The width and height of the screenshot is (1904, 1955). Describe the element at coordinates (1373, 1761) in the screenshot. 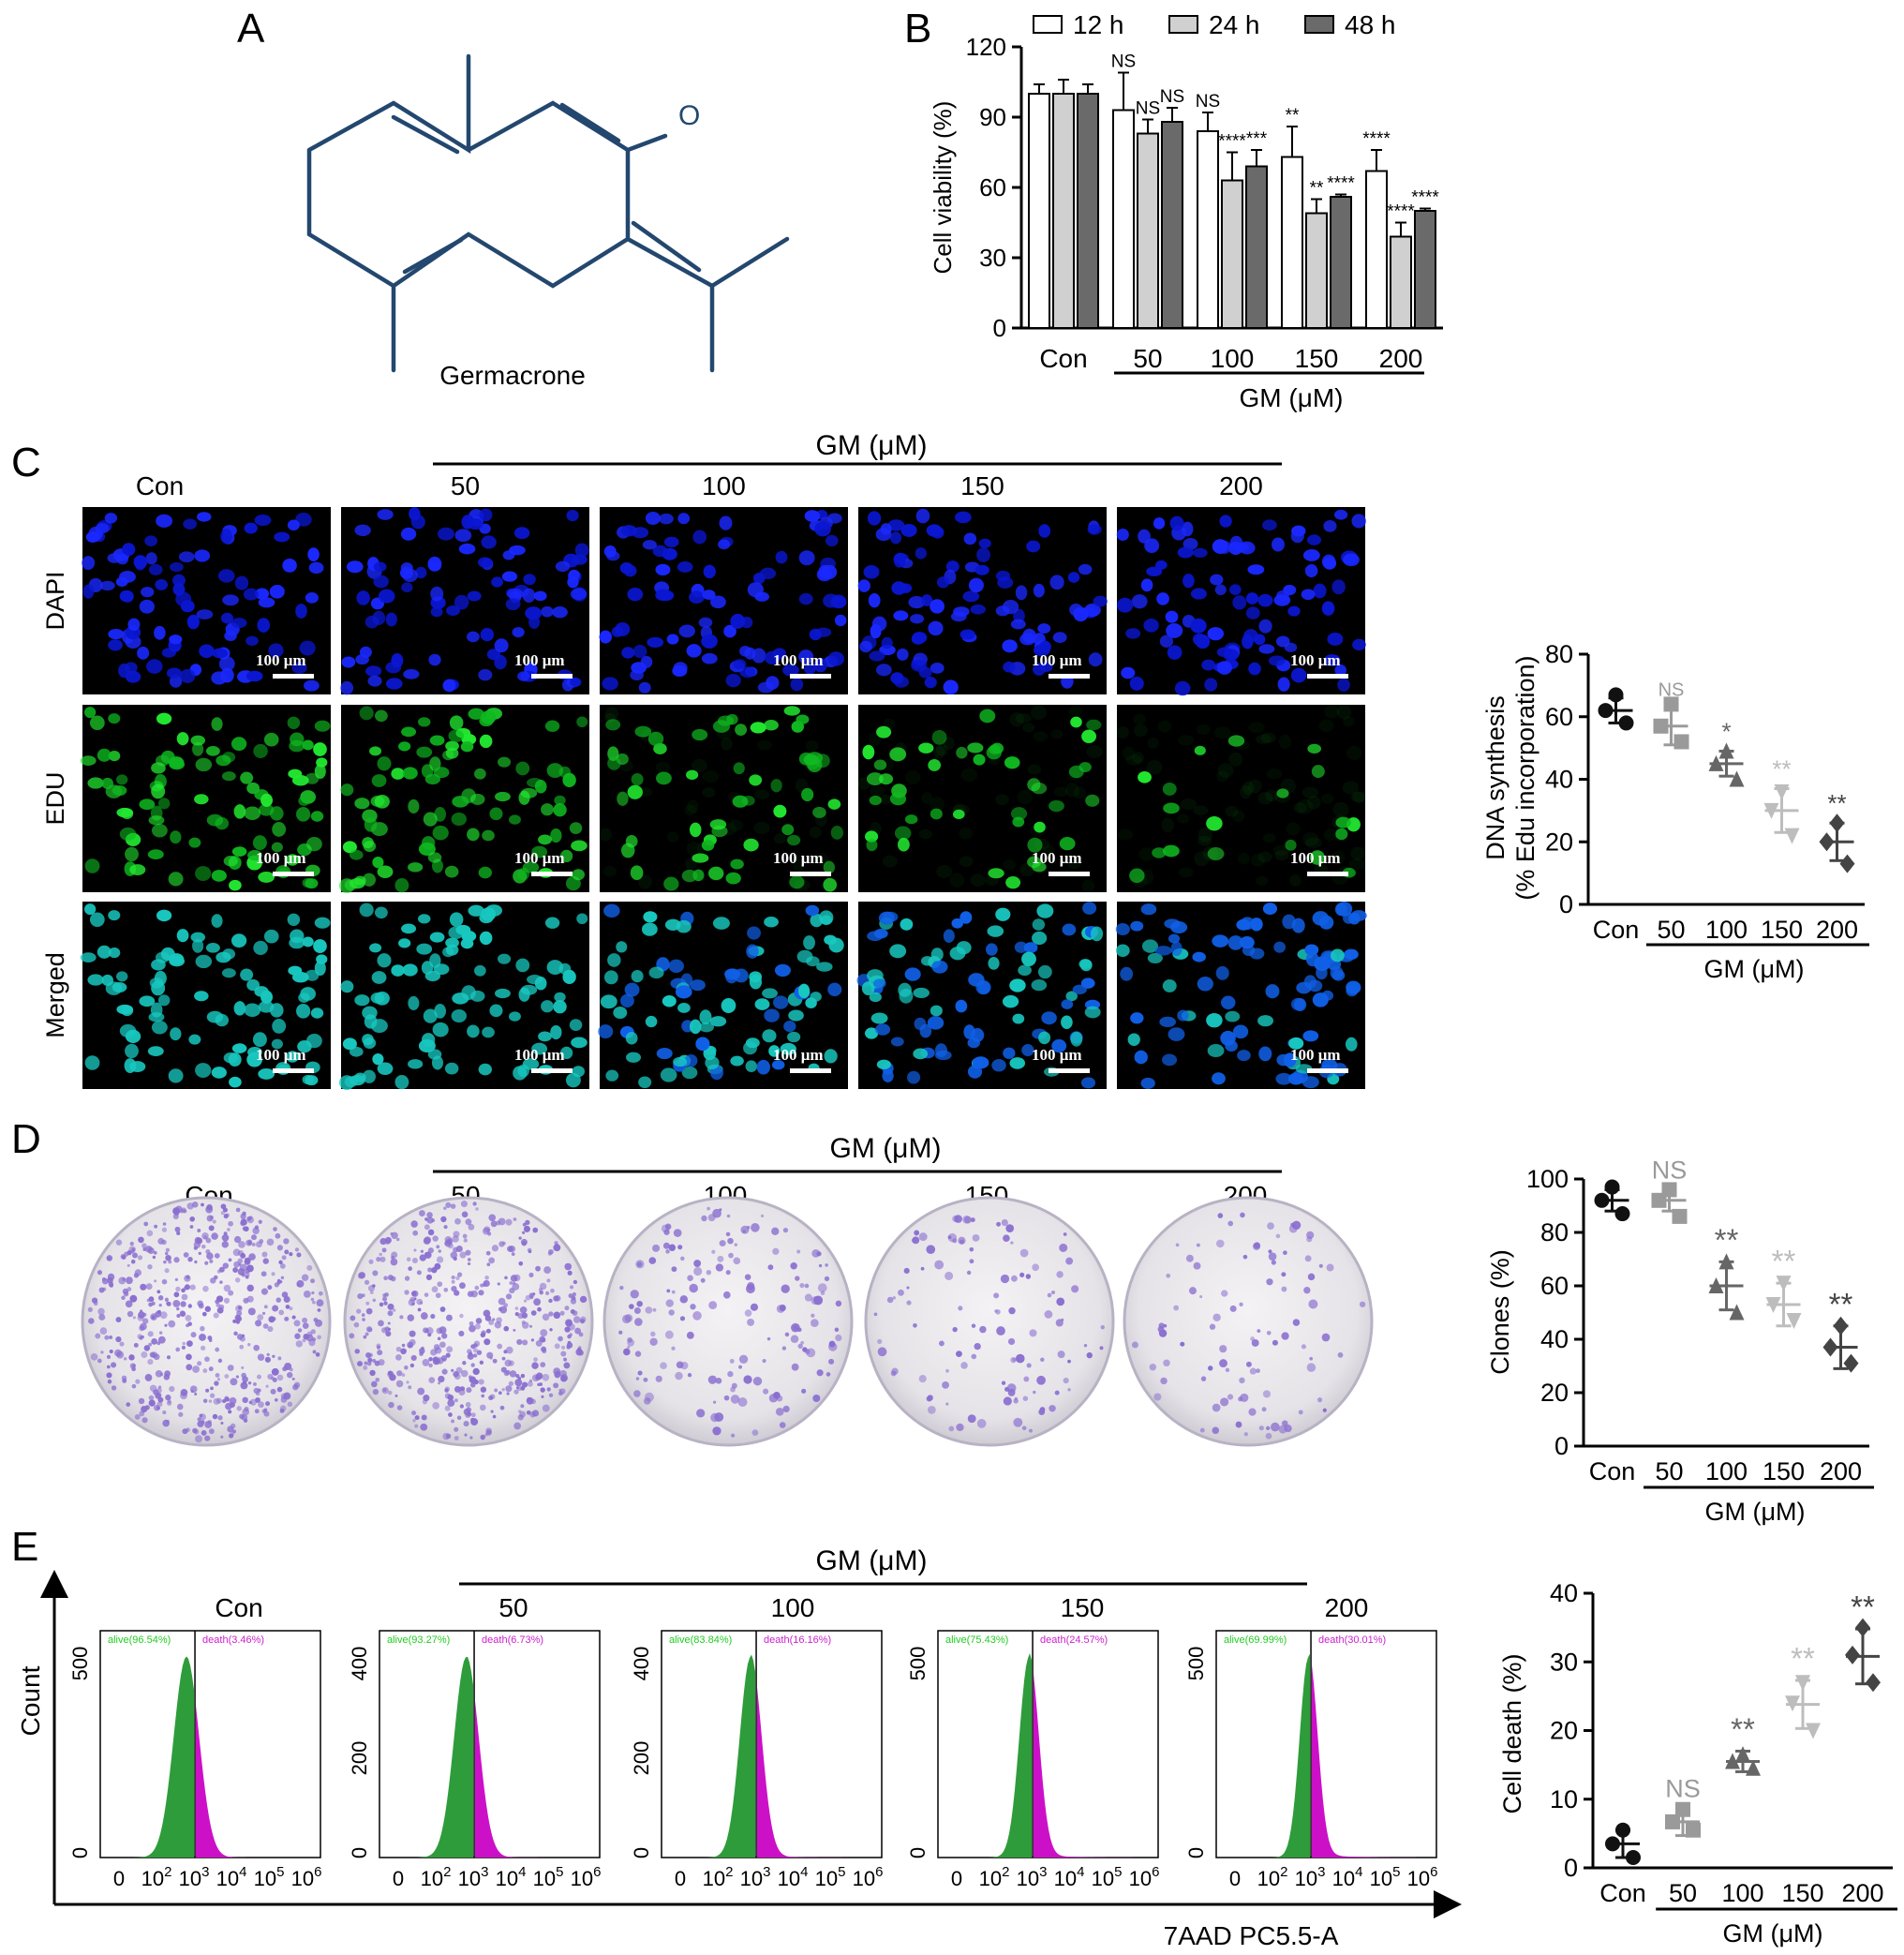

I see `death-histogram` at that location.